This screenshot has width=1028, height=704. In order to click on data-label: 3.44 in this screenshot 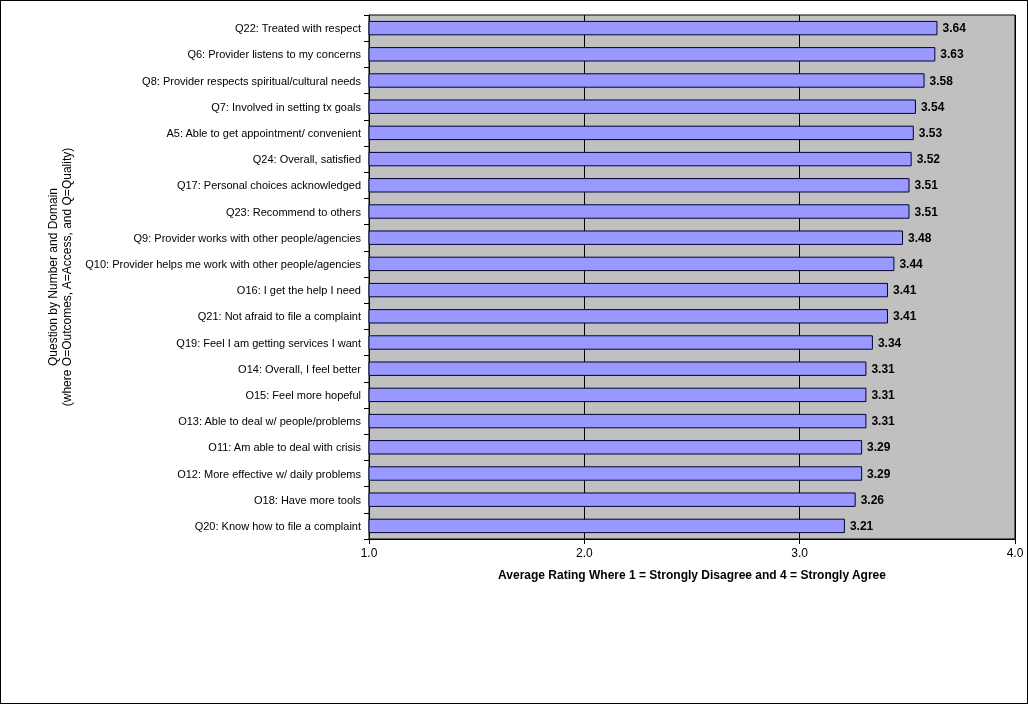, I will do `click(911, 263)`.